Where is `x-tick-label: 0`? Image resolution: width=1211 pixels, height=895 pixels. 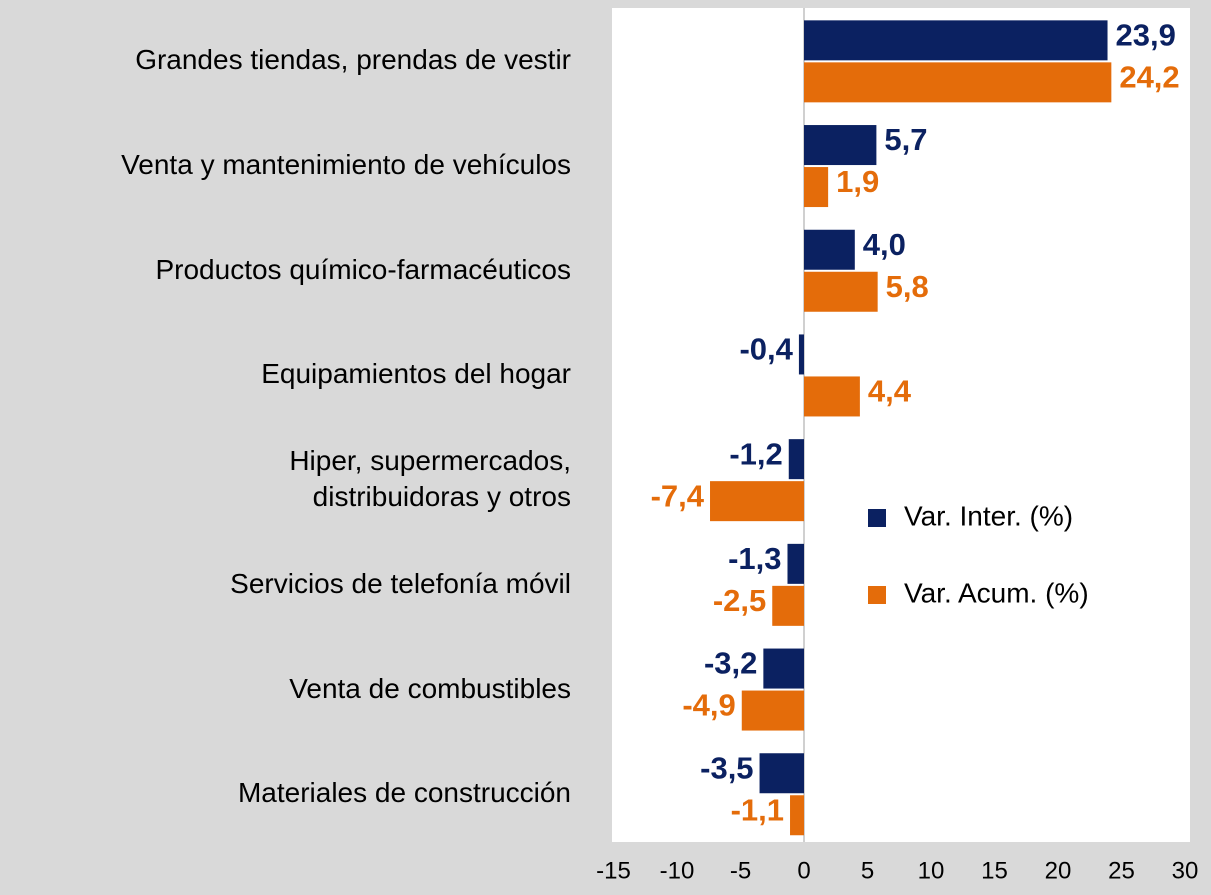
x-tick-label: 0 is located at coordinates (803, 870).